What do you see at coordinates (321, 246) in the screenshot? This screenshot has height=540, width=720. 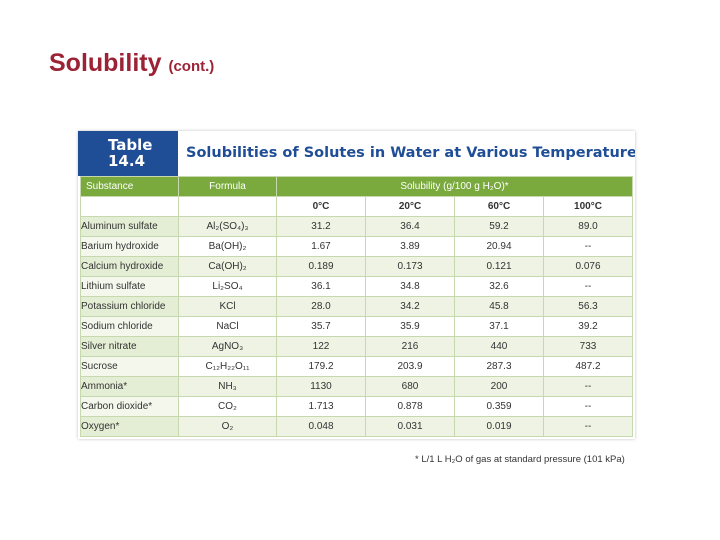 I see `solubility-value-cell: 1.67` at bounding box center [321, 246].